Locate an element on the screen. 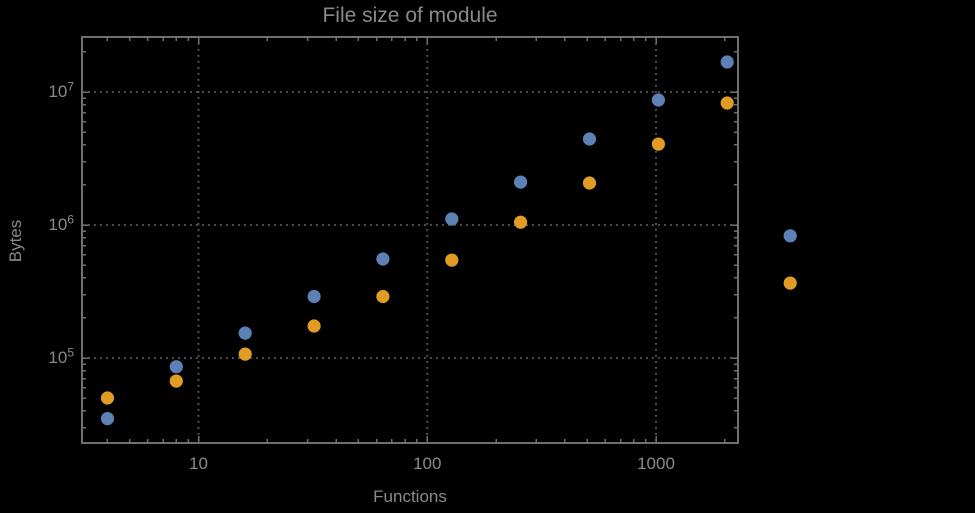 The image size is (975, 513). x-tick-label-10: 10 is located at coordinates (198, 463).